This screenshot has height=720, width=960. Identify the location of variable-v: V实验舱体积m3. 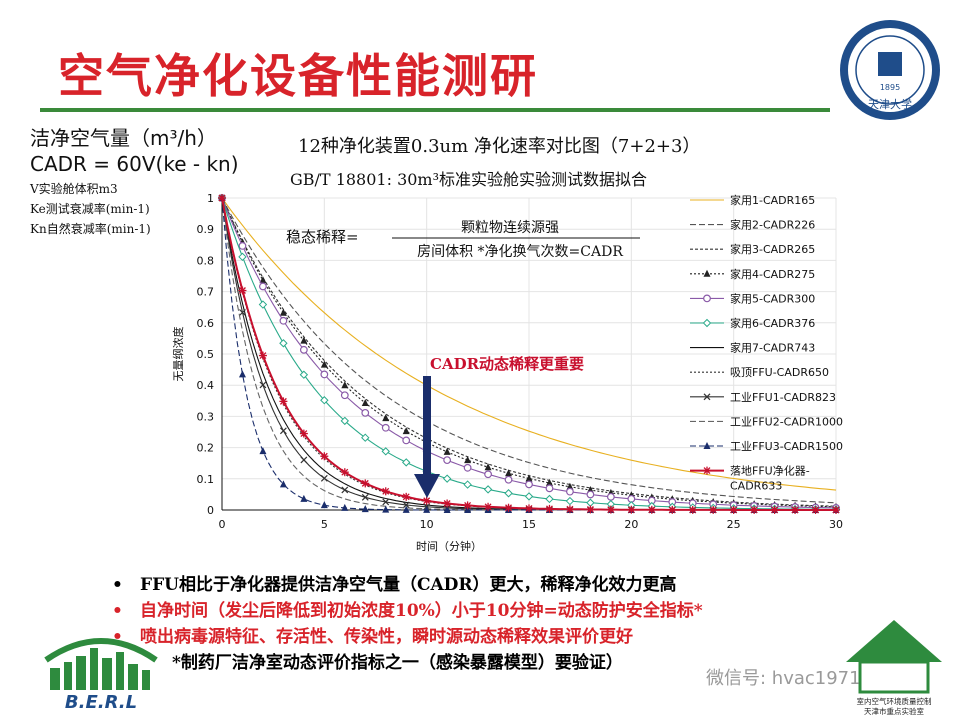
(74, 189).